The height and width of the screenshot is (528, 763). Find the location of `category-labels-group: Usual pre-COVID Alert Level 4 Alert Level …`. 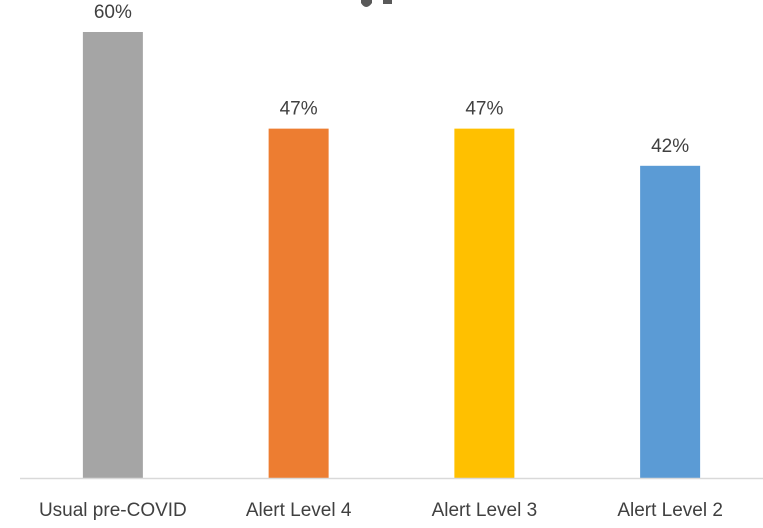

category-labels-group: Usual pre-COVID Alert Level 4 Alert Level … is located at coordinates (381, 510).